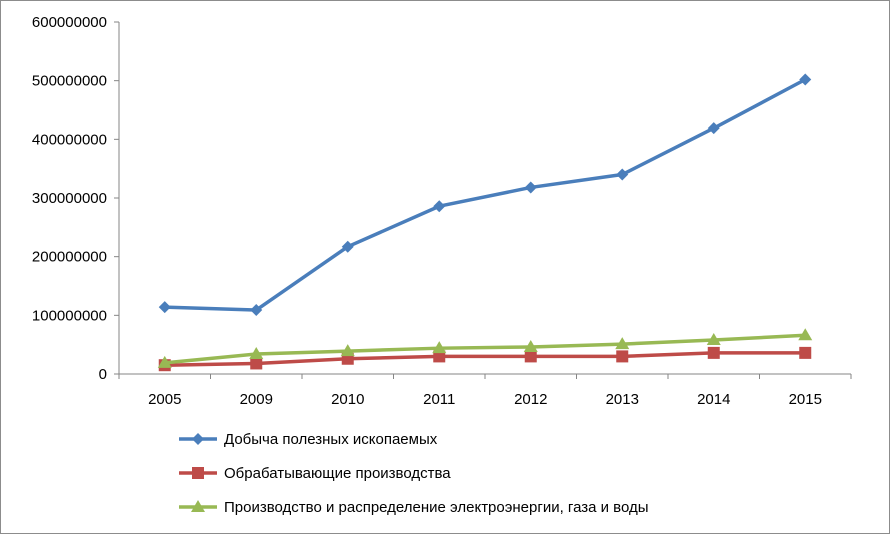 The height and width of the screenshot is (534, 890). Describe the element at coordinates (103, 374) in the screenshot. I see `y-tick-label: 0` at that location.